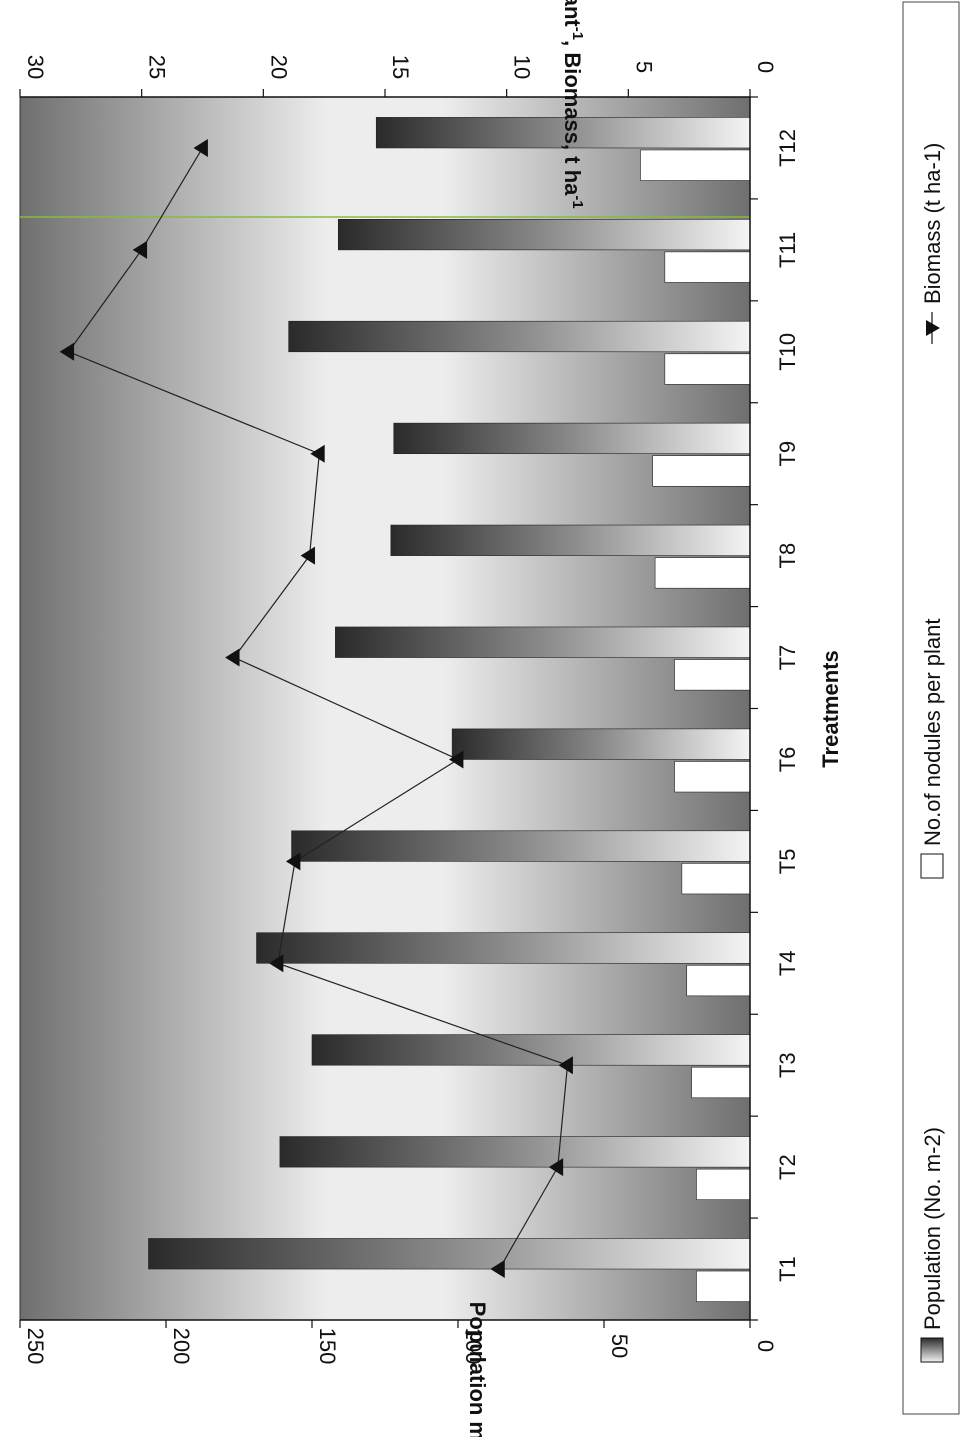 The image size is (963, 1437). I want to click on left-axis-tick-label: 100, so click(473, 1346).